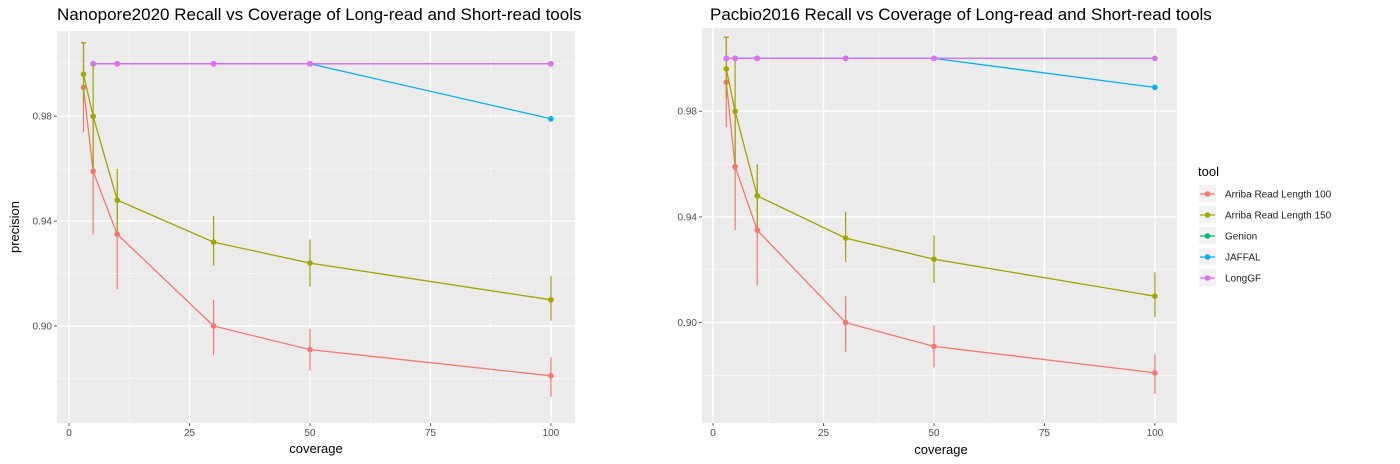  I want to click on legend-label: Genion, so click(1241, 237).